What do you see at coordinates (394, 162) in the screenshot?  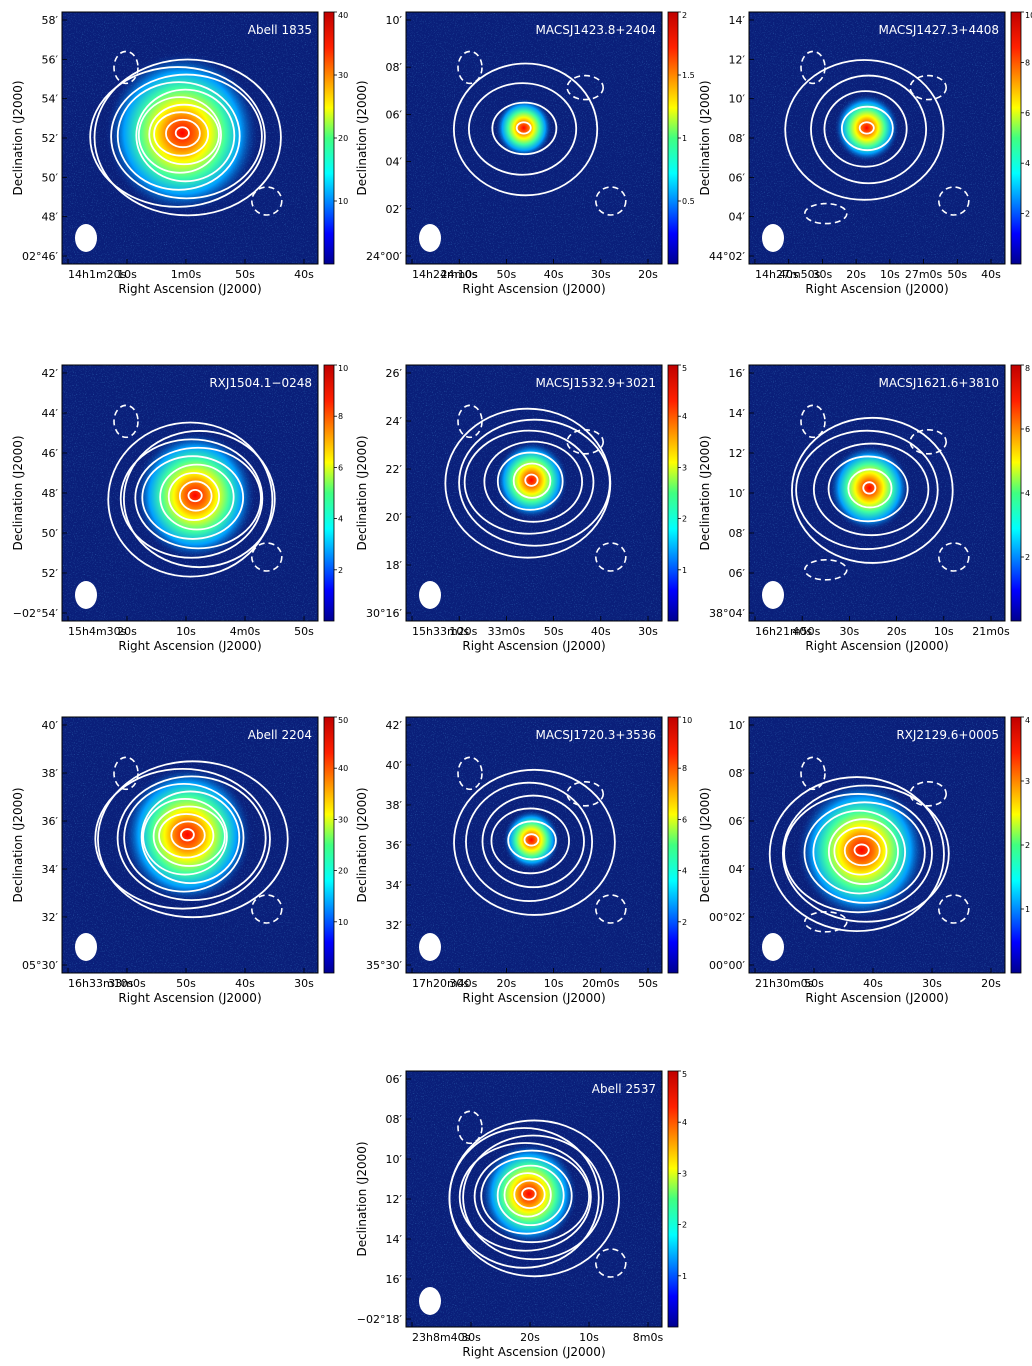 I see `y-tick-label: 04′` at bounding box center [394, 162].